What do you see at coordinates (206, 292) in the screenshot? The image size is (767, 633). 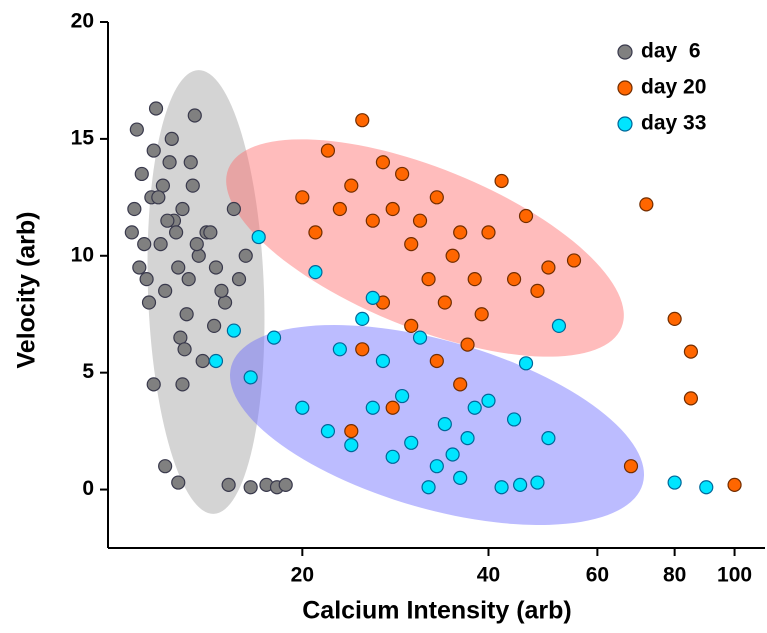 I see `cluster-day6` at bounding box center [206, 292].